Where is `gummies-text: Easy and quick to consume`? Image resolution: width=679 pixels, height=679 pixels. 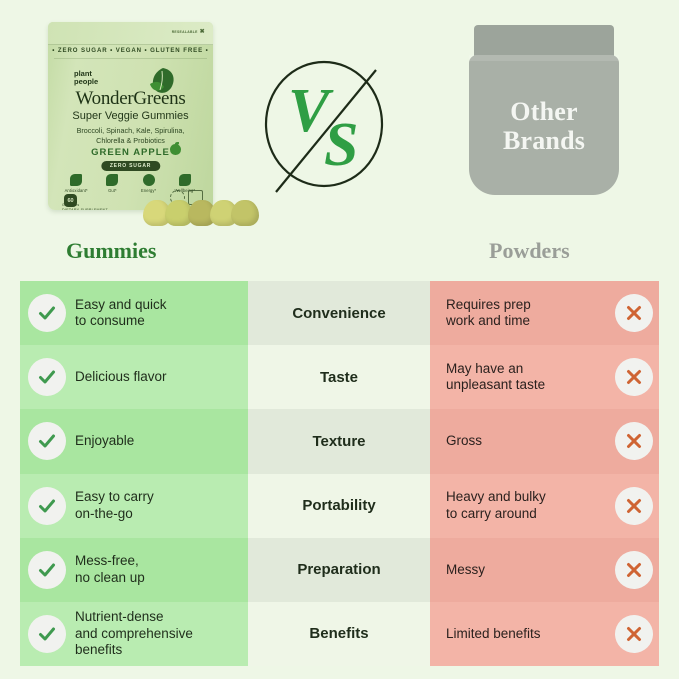 gummies-text: Easy and quick to consume is located at coordinates (121, 312).